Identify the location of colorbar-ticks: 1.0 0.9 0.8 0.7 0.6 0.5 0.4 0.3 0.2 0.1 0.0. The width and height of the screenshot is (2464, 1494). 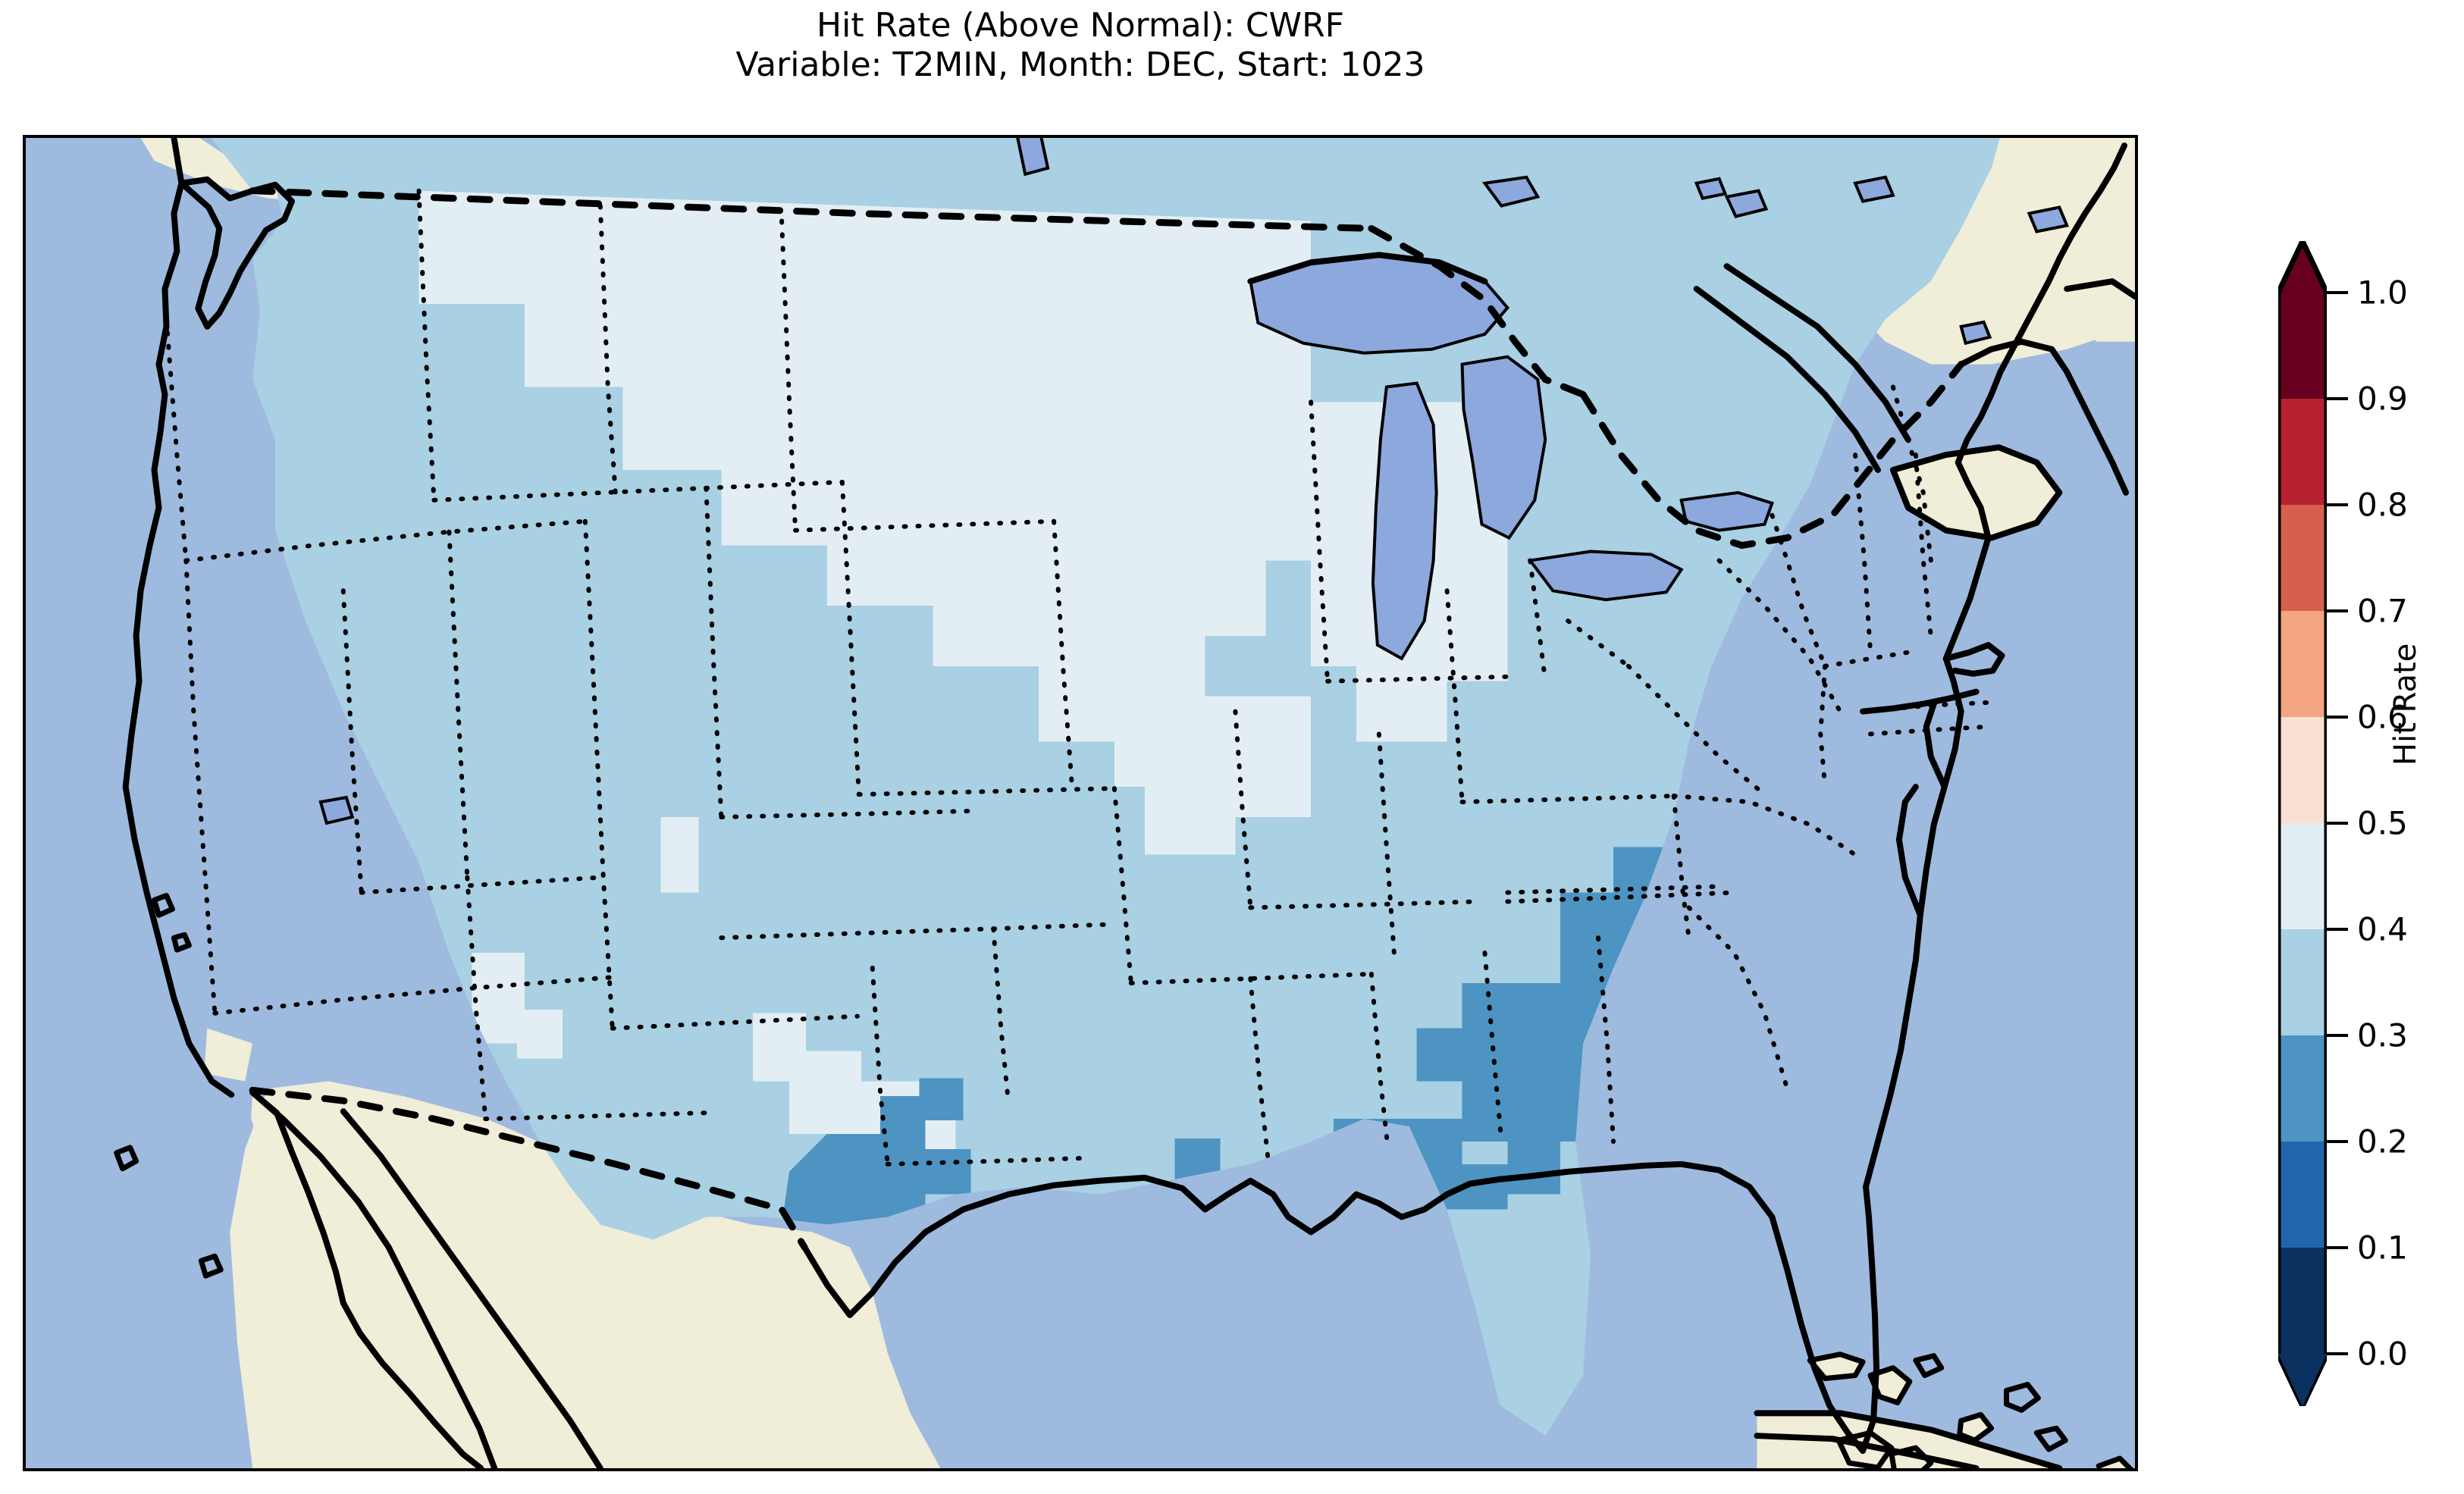
(2395, 823).